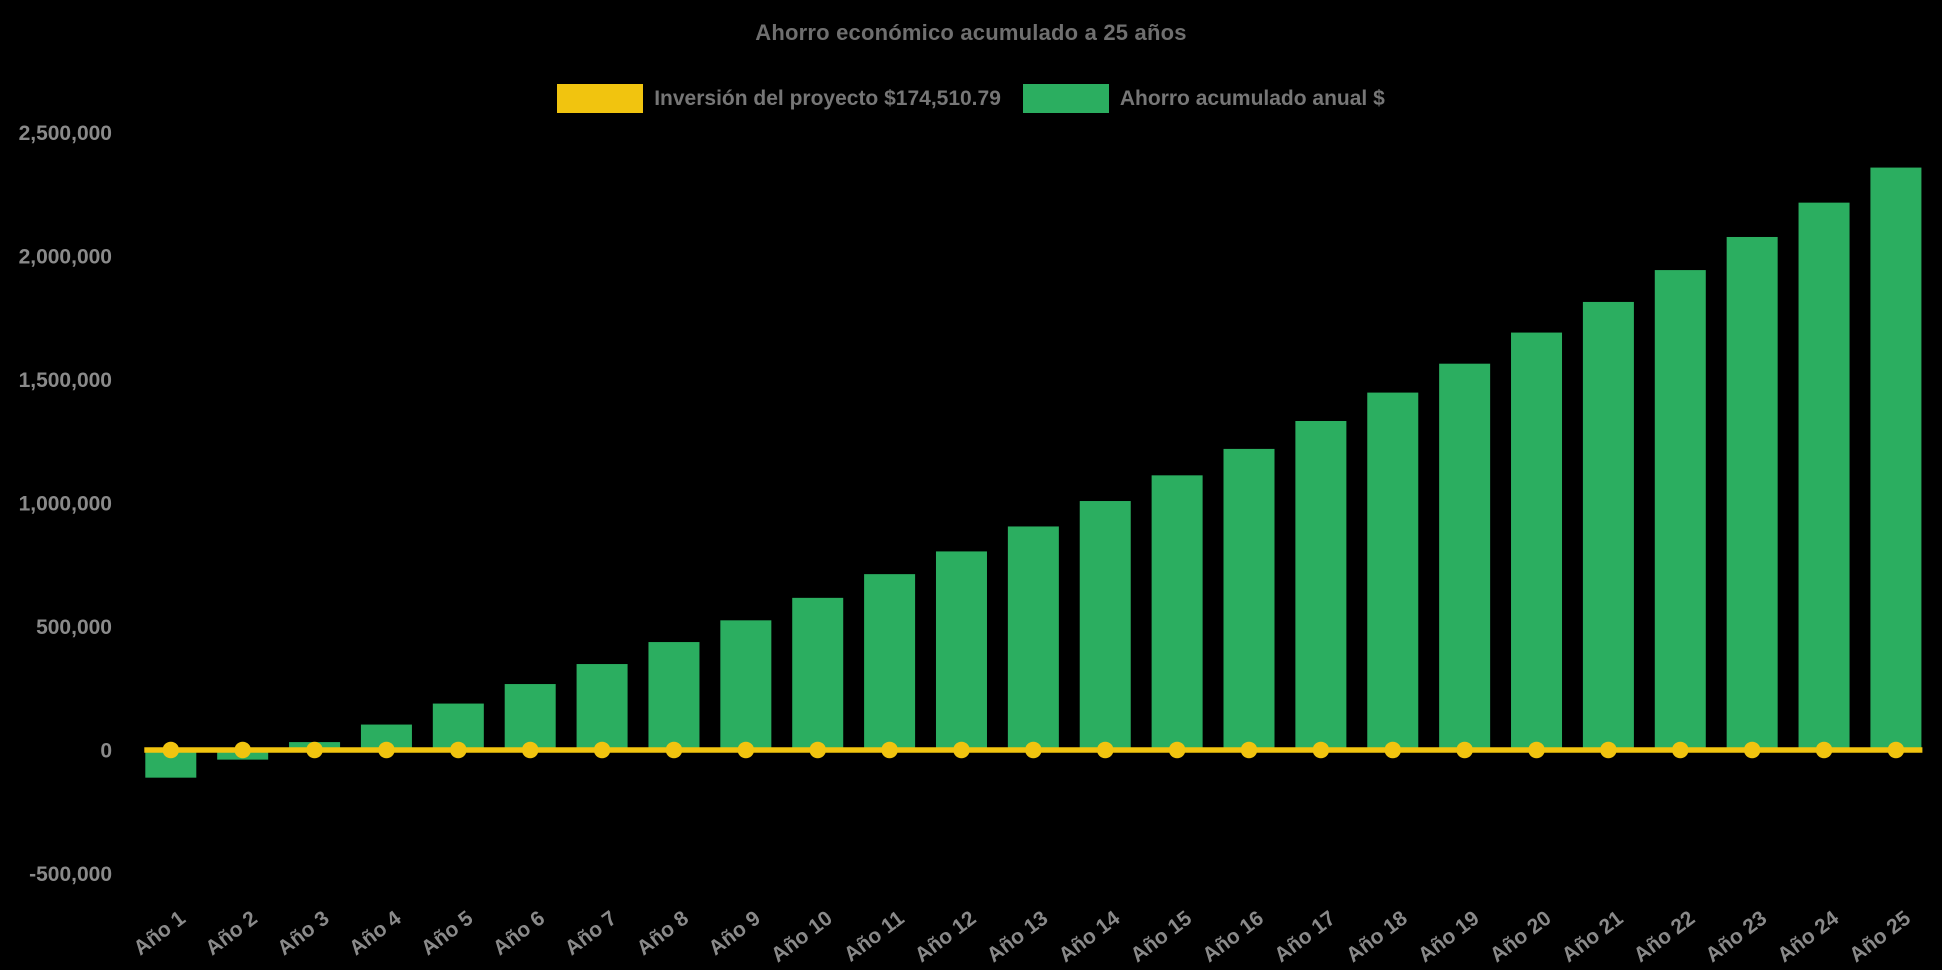  Describe the element at coordinates (734, 933) in the screenshot. I see `x-tick-label: Año 9` at that location.